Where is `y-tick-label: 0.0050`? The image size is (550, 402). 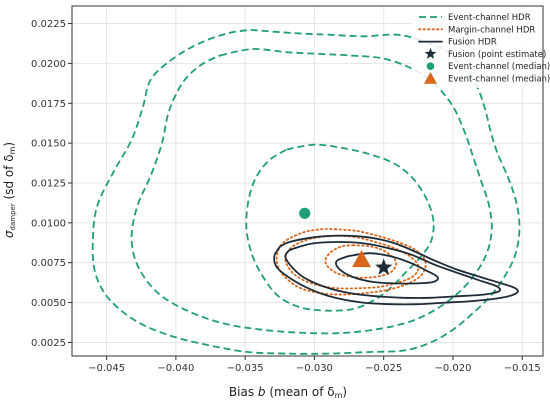 y-tick-label: 0.0050 is located at coordinates (48, 303).